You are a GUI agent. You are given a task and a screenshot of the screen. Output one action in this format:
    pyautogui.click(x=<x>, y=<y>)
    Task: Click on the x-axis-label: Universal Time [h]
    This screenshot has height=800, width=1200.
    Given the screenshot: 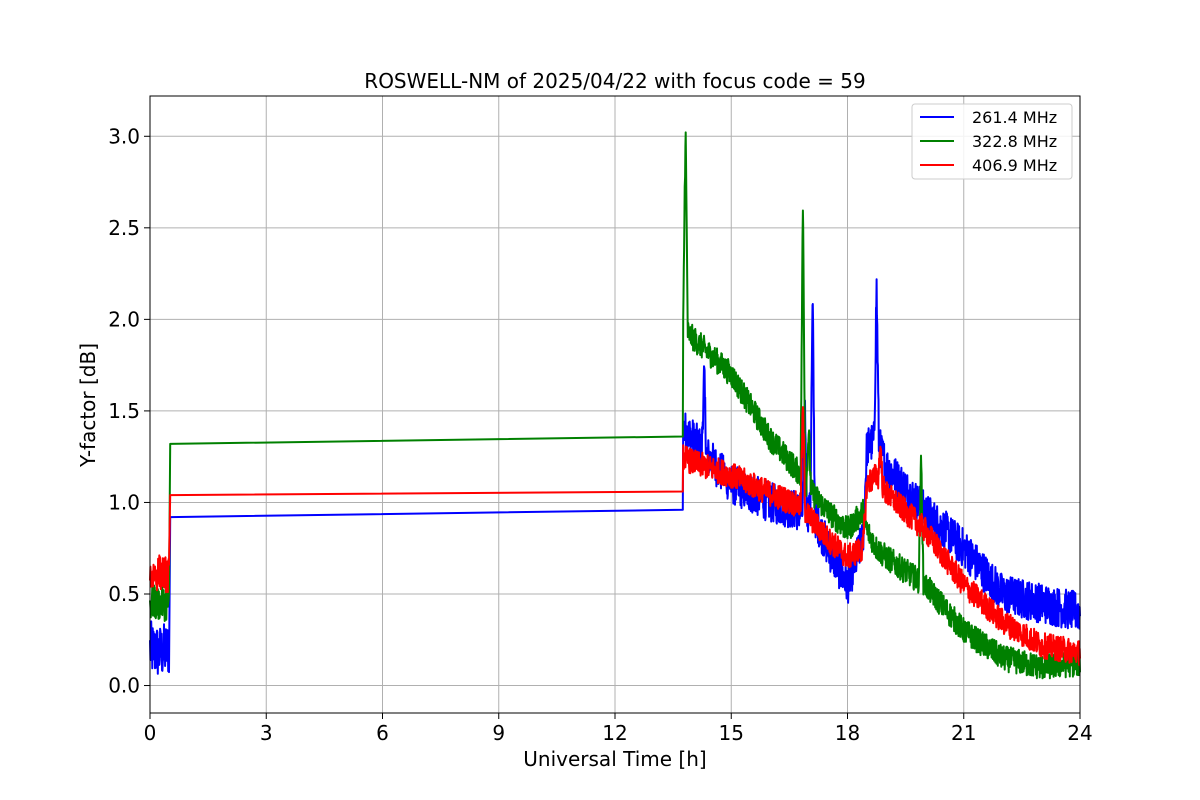 What is the action you would take?
    pyautogui.click(x=614, y=759)
    